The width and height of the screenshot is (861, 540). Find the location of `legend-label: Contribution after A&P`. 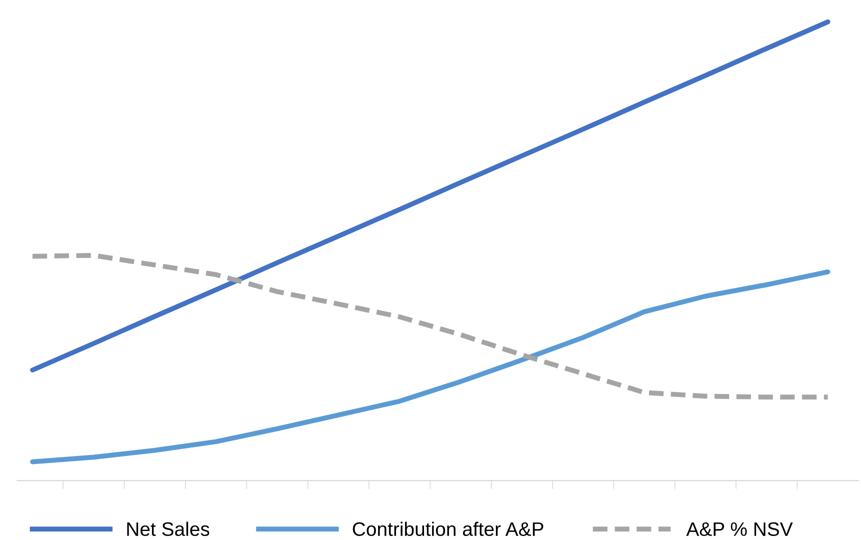

legend-label: Contribution after A&P is located at coordinates (448, 529).